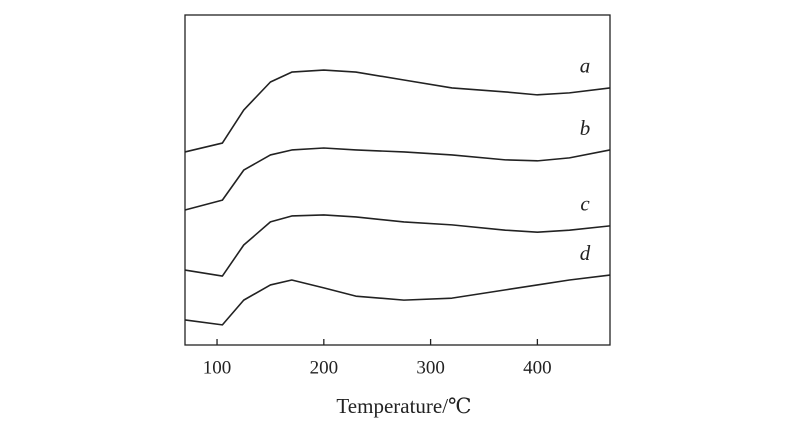 The width and height of the screenshot is (800, 434). I want to click on x-tick-label: 200, so click(324, 367).